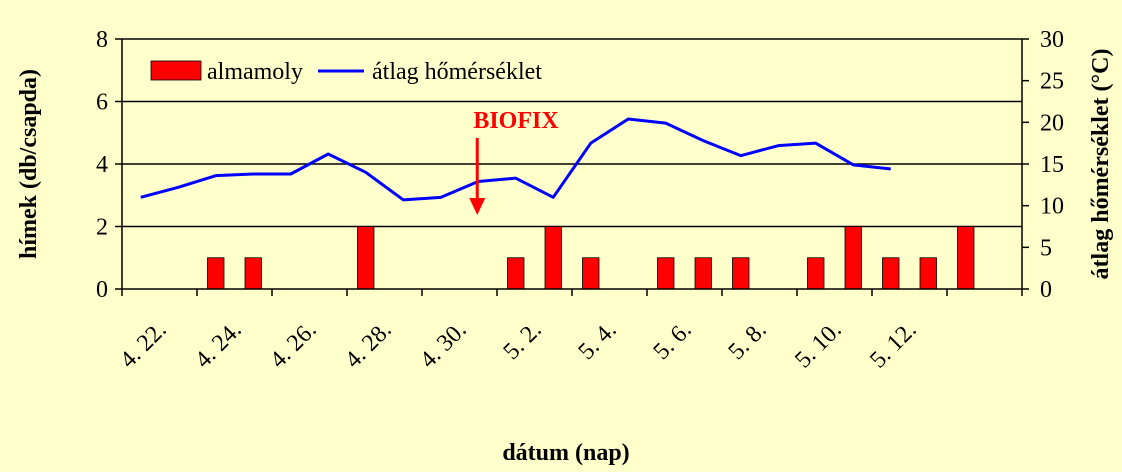  What do you see at coordinates (255, 72) in the screenshot?
I see `legend-label-almamoly: almamoly` at bounding box center [255, 72].